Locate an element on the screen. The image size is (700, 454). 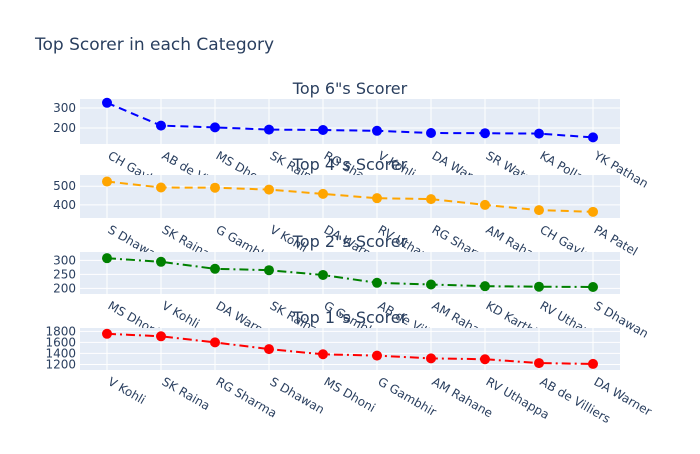
y-tick-label: 250 is located at coordinates (64, 274).